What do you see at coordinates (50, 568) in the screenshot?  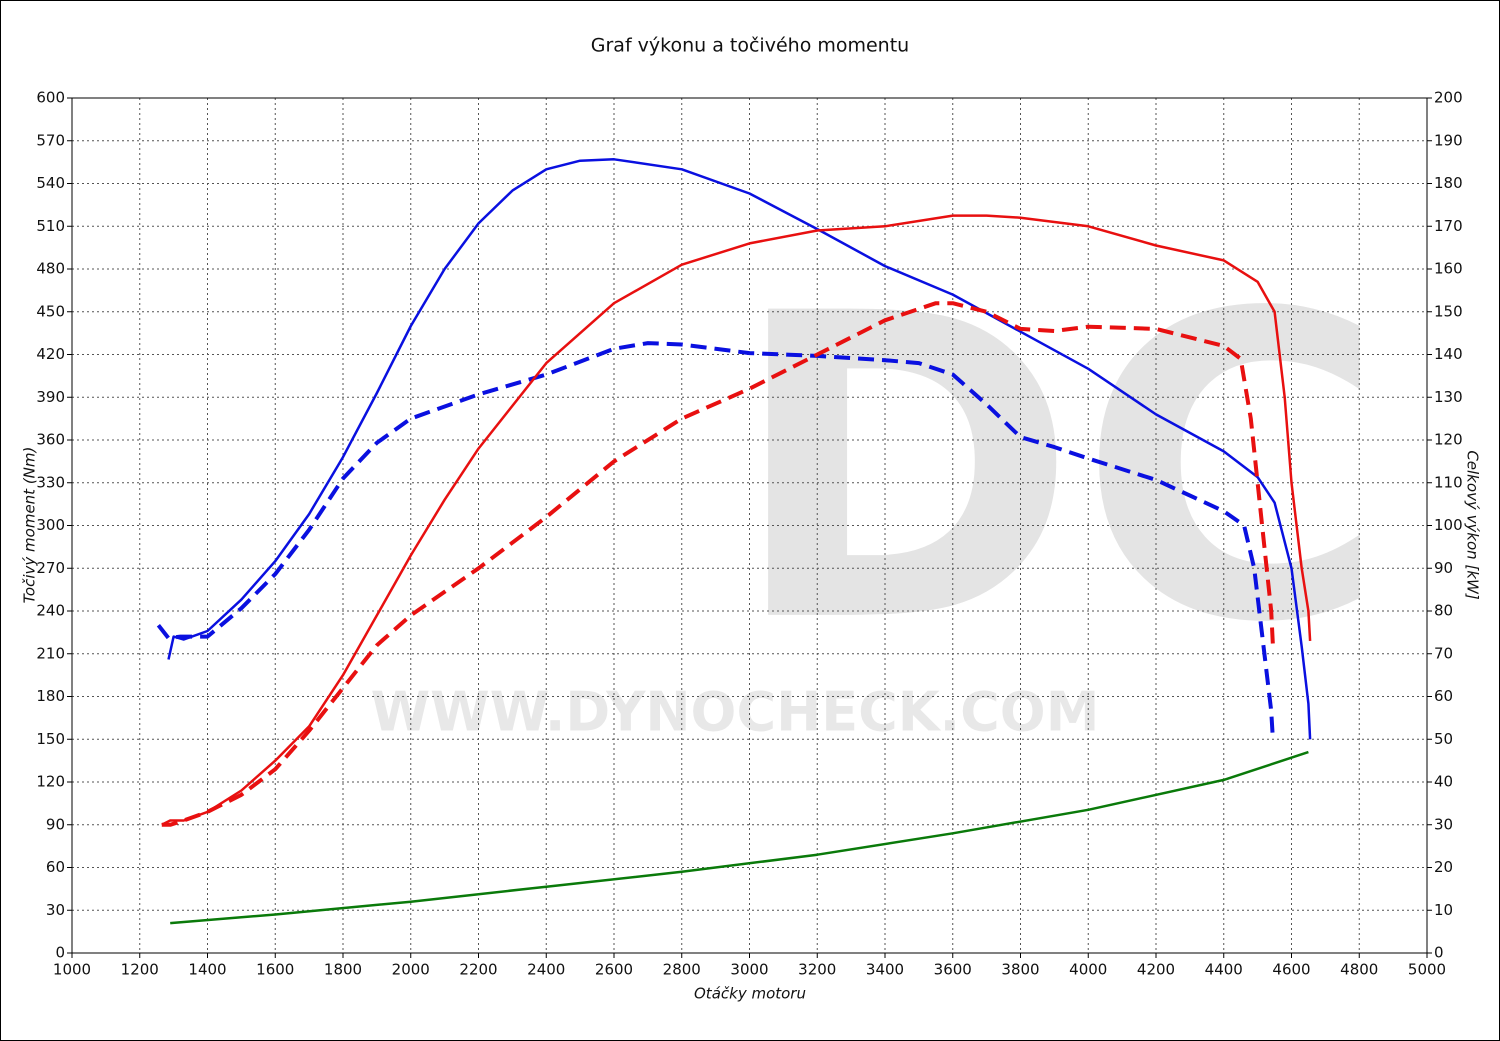 I see `y-tick-label: 270` at bounding box center [50, 568].